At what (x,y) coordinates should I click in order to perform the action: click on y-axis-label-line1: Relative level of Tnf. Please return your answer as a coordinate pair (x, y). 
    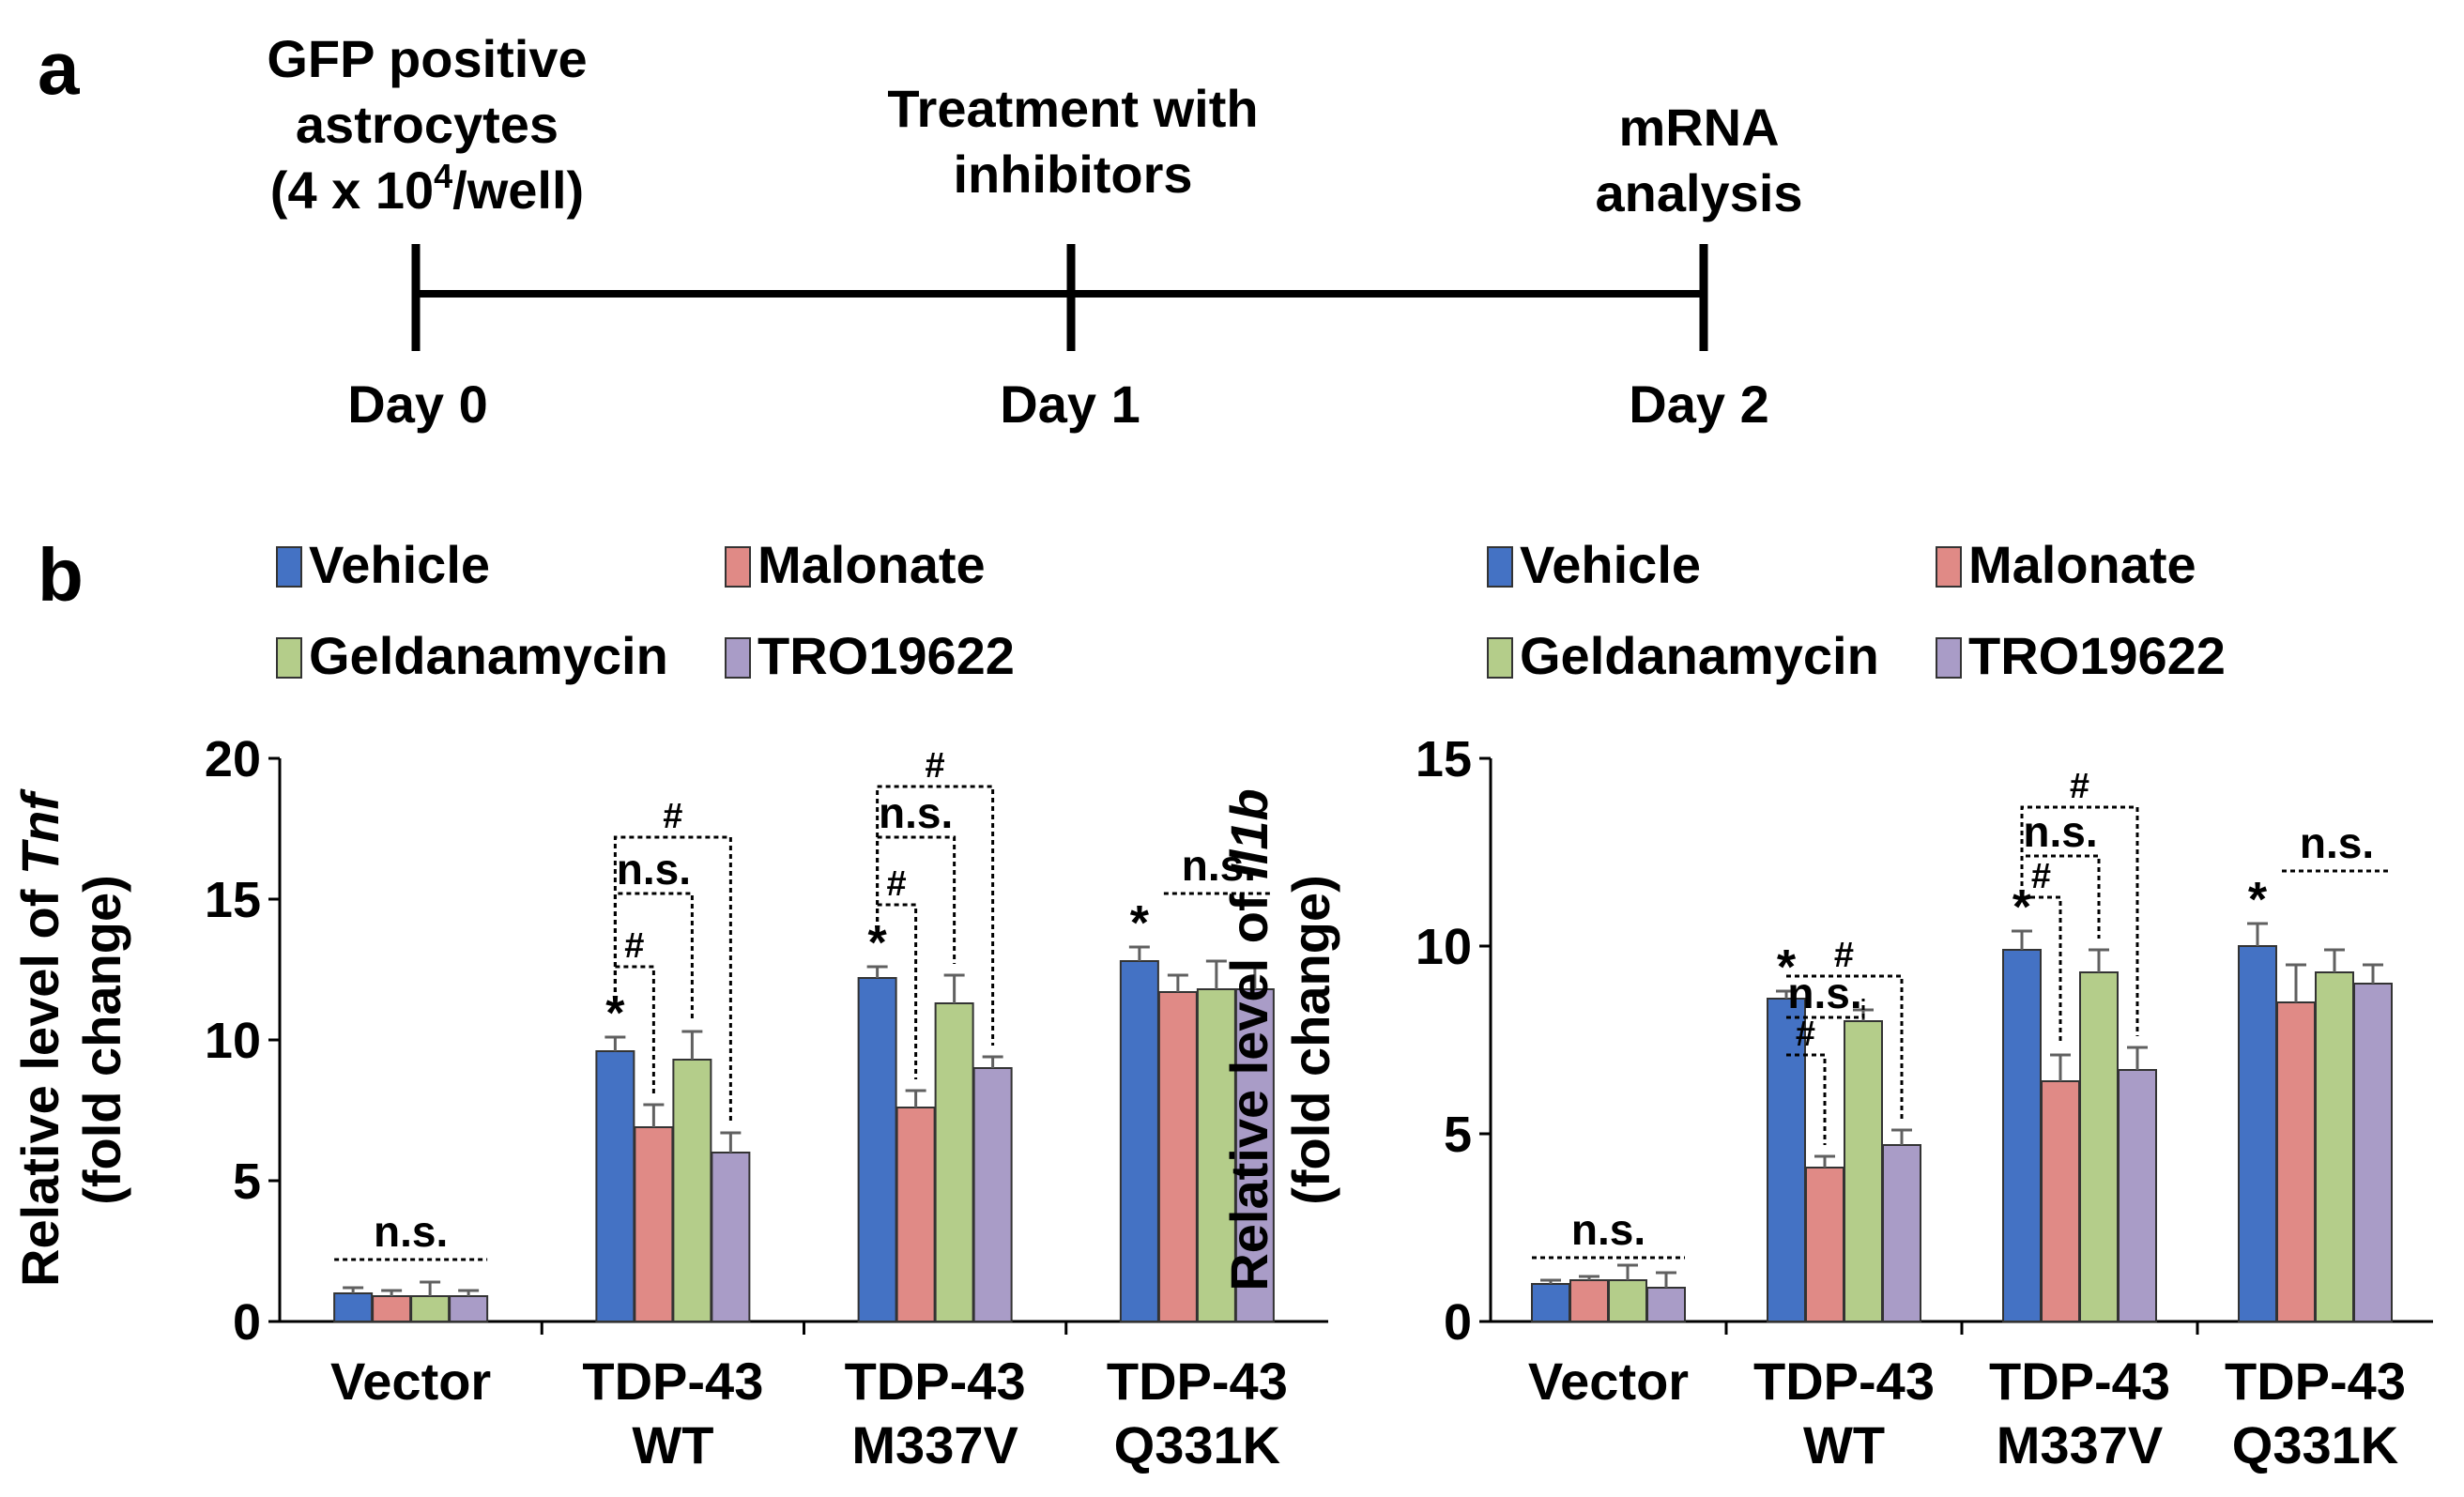
    Looking at the image, I should click on (39, 1037).